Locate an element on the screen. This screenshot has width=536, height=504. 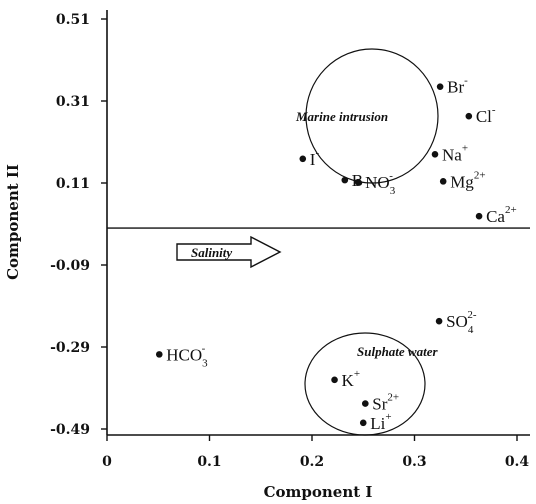
y-tick-label: 0.11 is located at coordinates (73, 184).